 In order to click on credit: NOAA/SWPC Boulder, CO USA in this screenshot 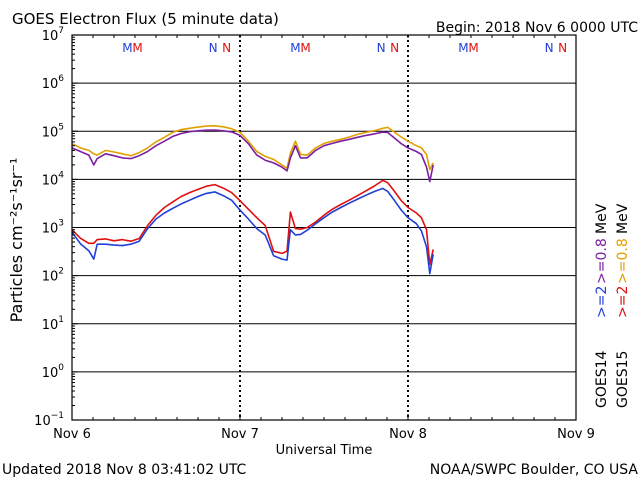, I will do `click(534, 470)`.